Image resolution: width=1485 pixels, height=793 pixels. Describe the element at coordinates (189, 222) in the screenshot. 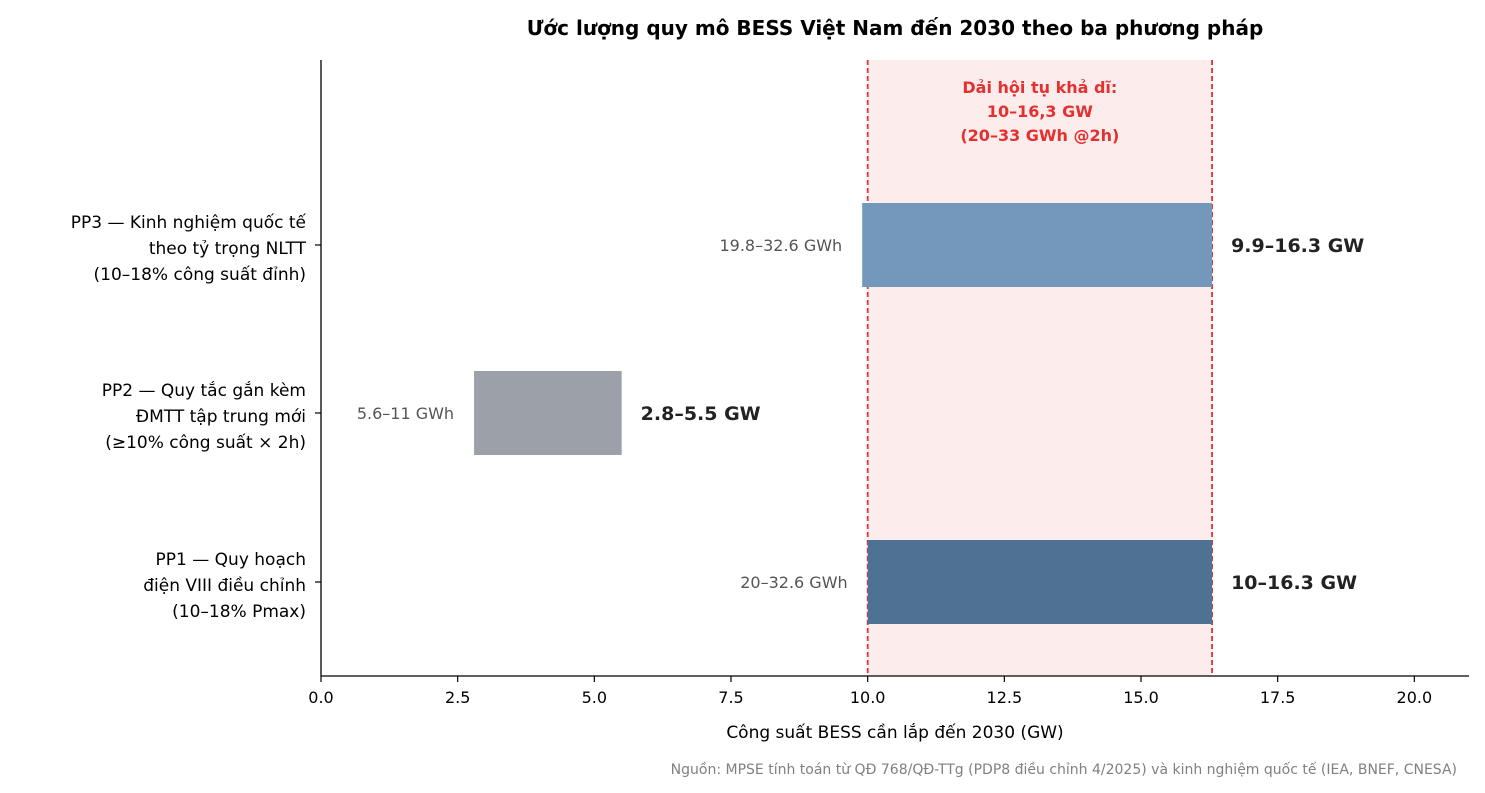

I see `y-category-label-line: PP3 — Kinh nghiệm quốc tế` at that location.